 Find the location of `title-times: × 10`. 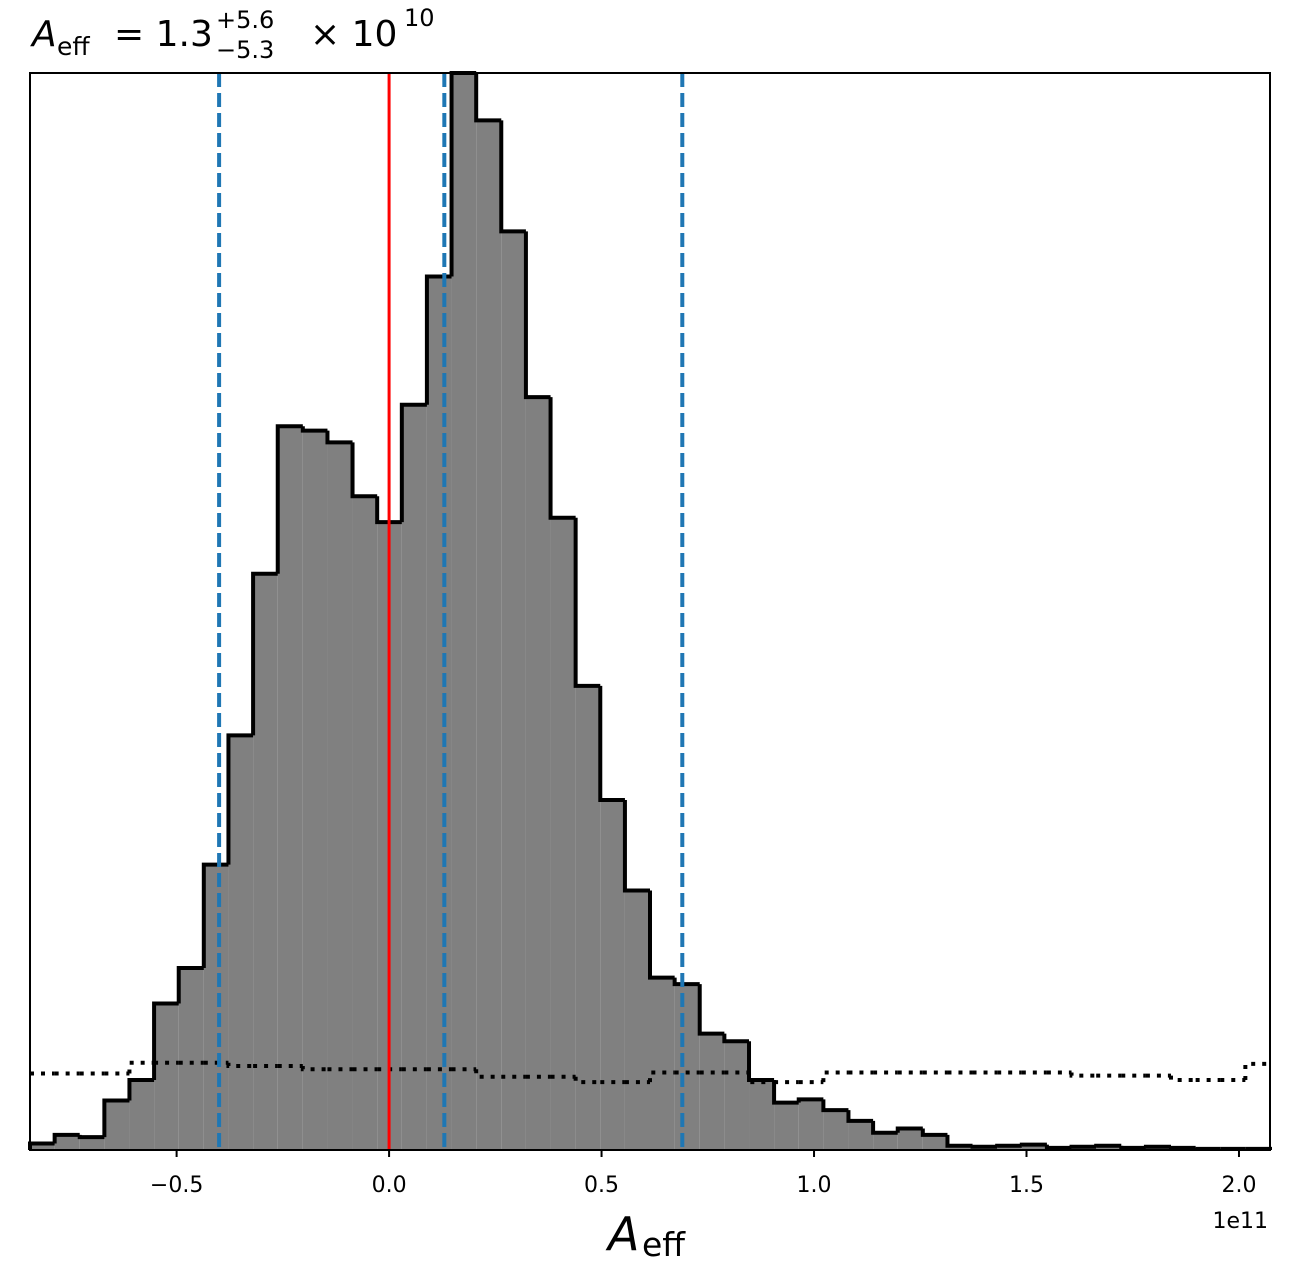

title-times: × 10 is located at coordinates (353, 34).